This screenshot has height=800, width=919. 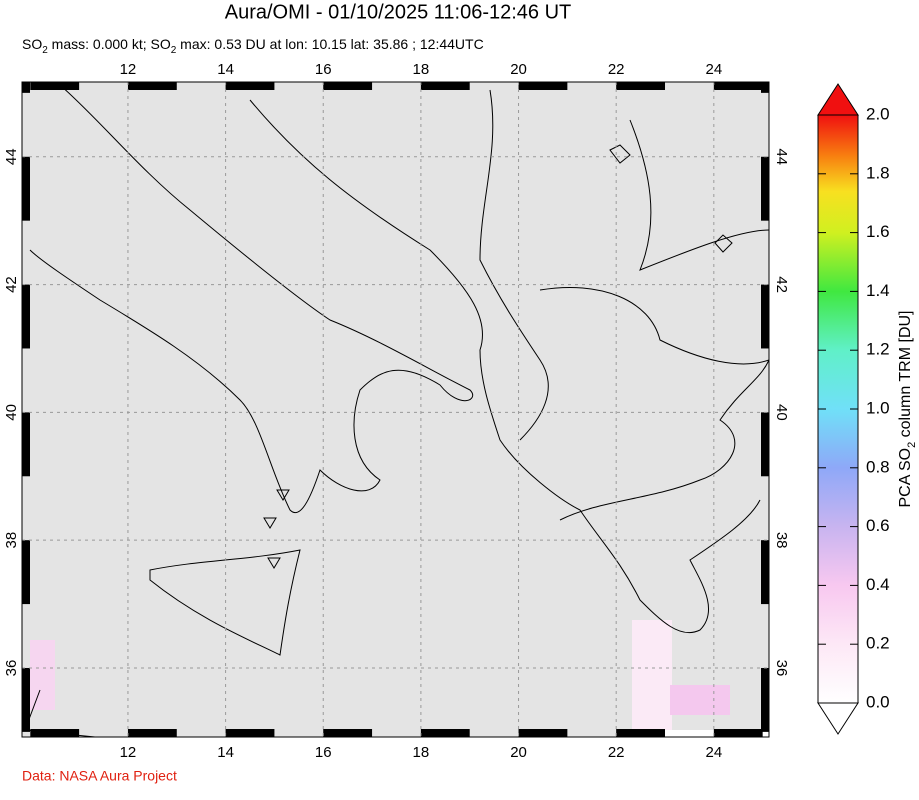 What do you see at coordinates (32, 44) in the screenshot?
I see `subtitle-part: SO` at bounding box center [32, 44].